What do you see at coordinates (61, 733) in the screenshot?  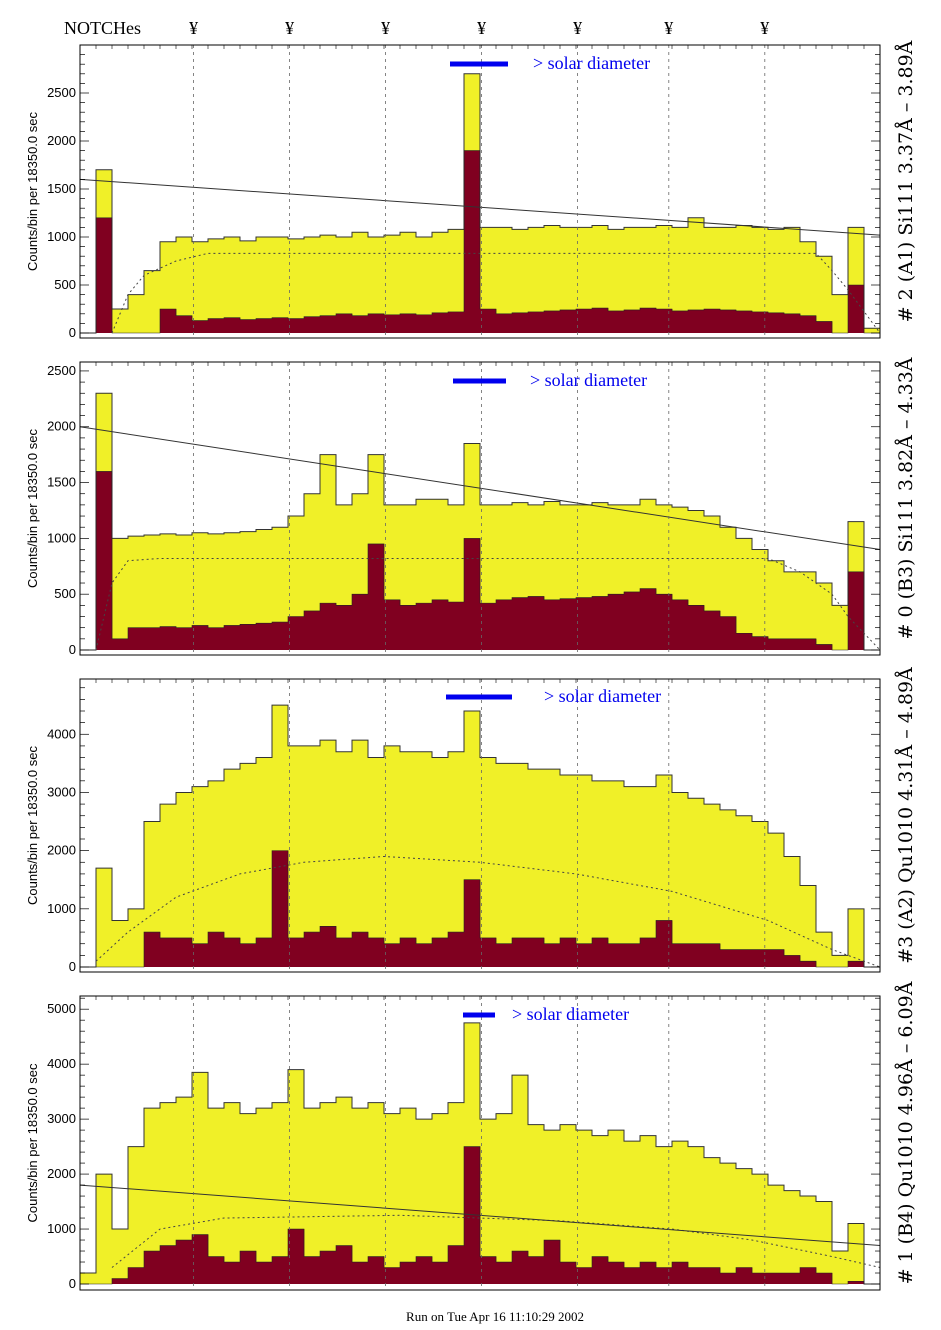 I see `y-tick-label: 4000` at bounding box center [61, 733].